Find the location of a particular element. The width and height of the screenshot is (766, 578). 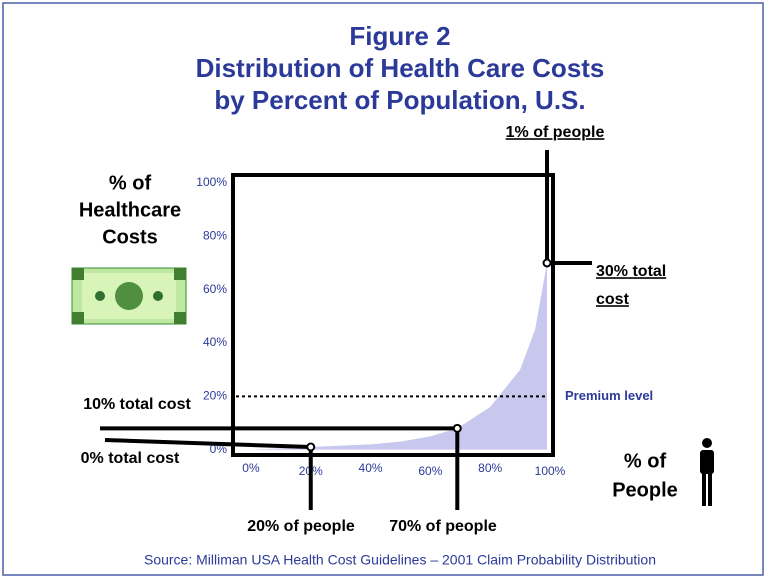

annotation: 1% of people is located at coordinates (555, 132).